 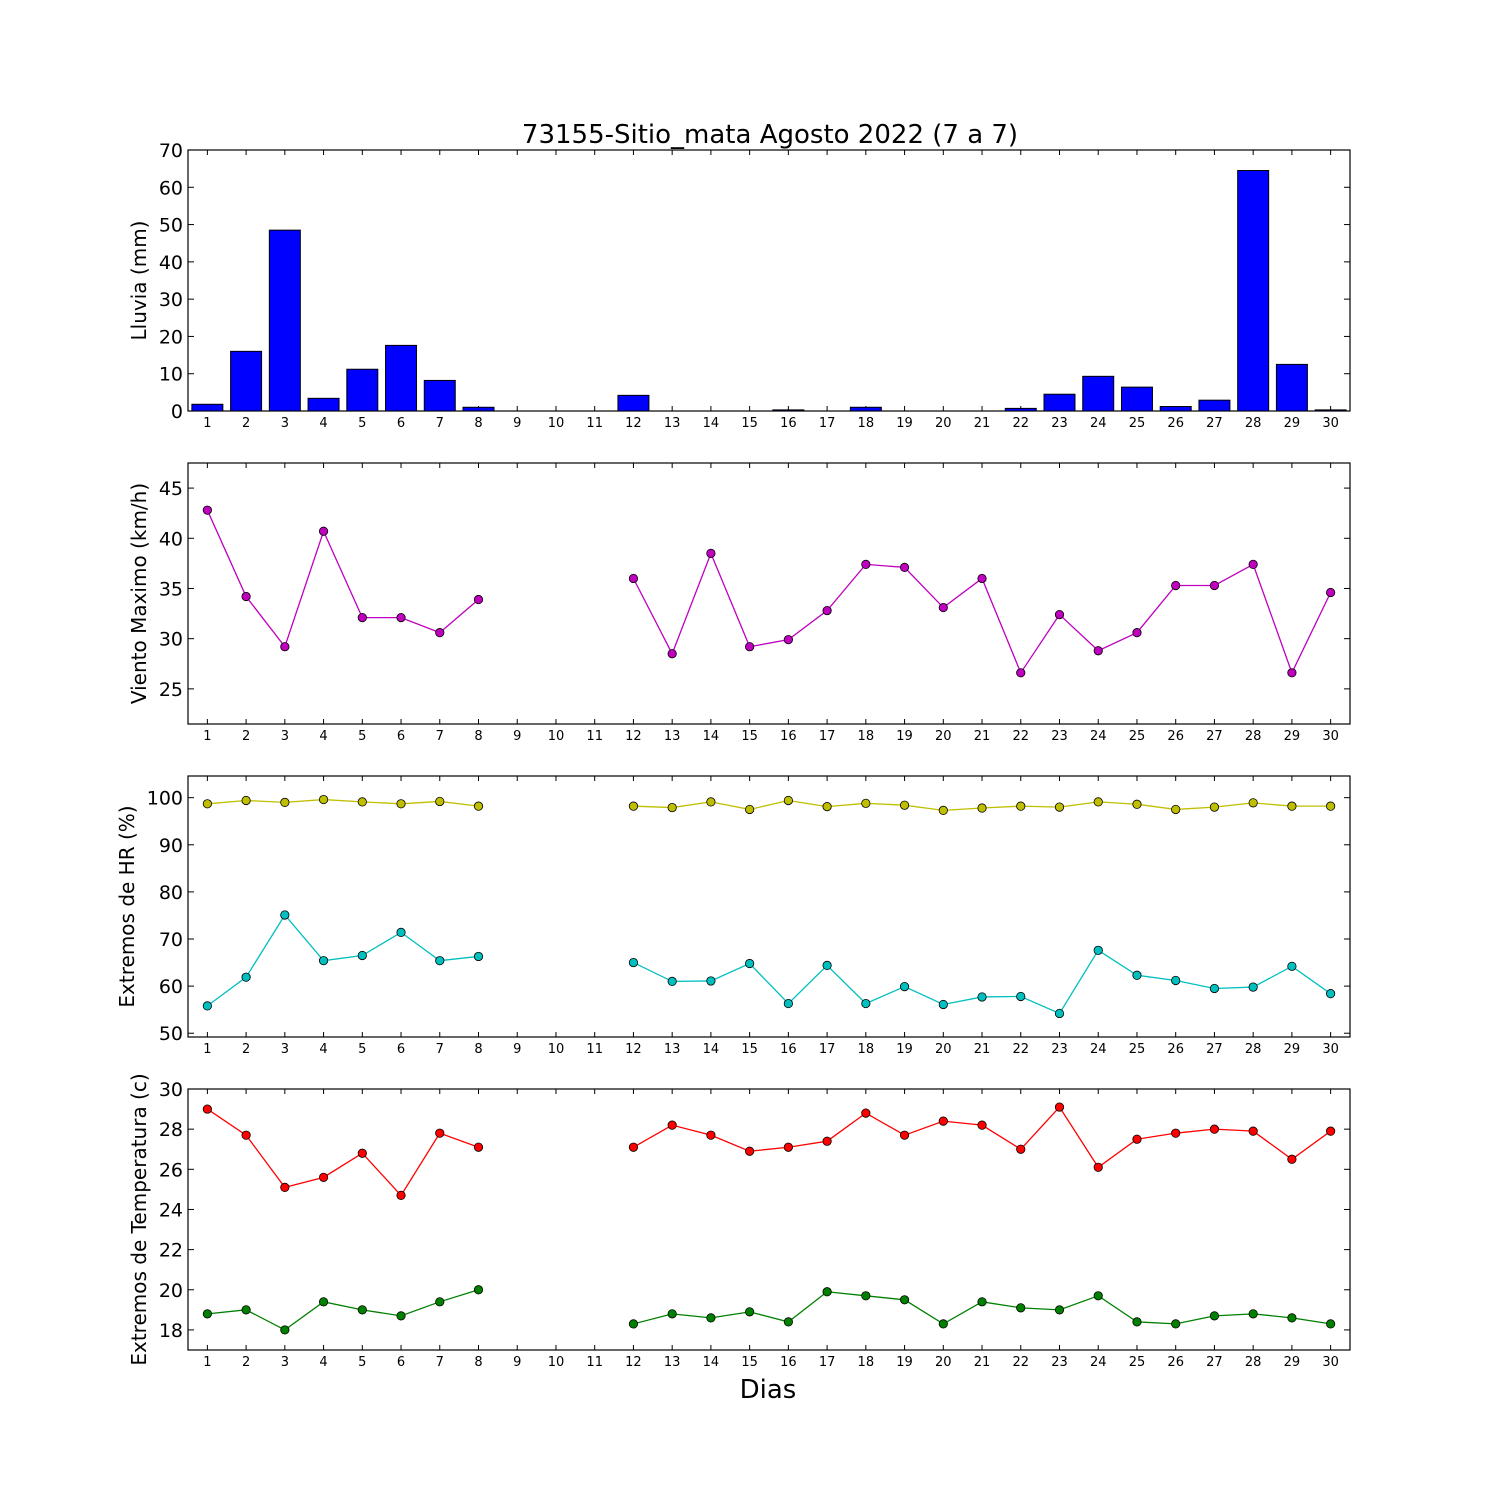 What do you see at coordinates (1098, 736) in the screenshot?
I see `x-tick-label: 24` at bounding box center [1098, 736].